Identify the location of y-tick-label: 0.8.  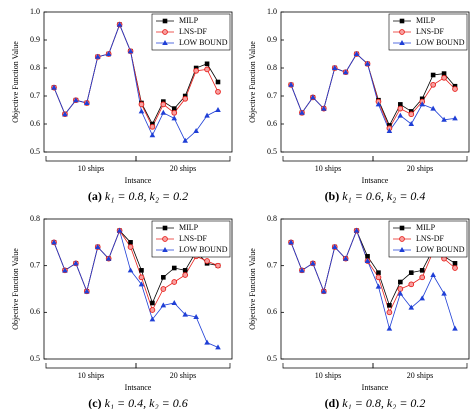
(35, 218).